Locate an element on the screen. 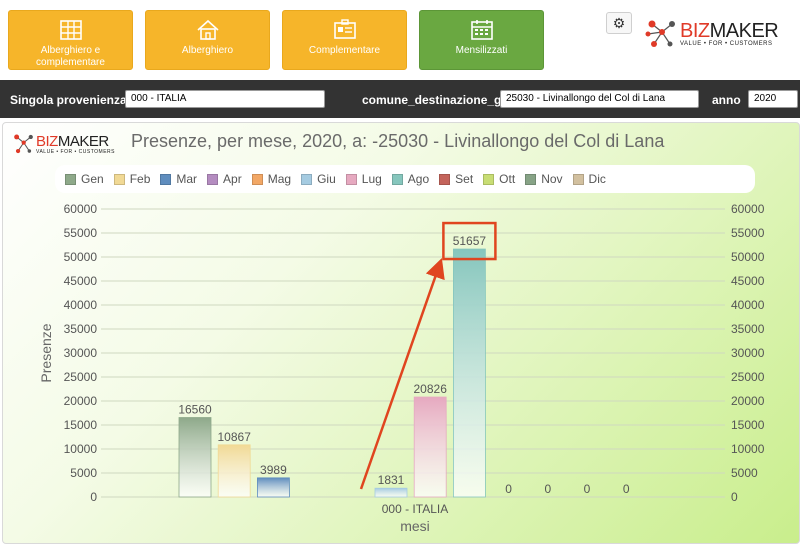 The width and height of the screenshot is (800, 544). nav-button-label: Alberghiero e complementare is located at coordinates (70, 56).